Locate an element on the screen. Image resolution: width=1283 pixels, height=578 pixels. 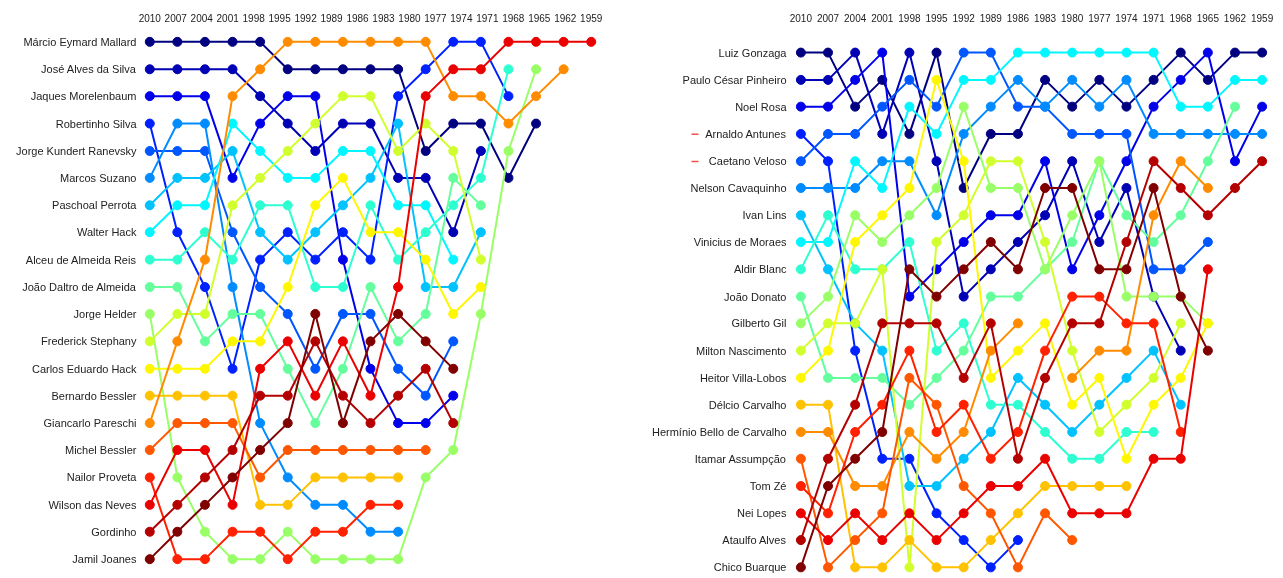
series-label: Jaques Morelenbaum is located at coordinates (83, 96).